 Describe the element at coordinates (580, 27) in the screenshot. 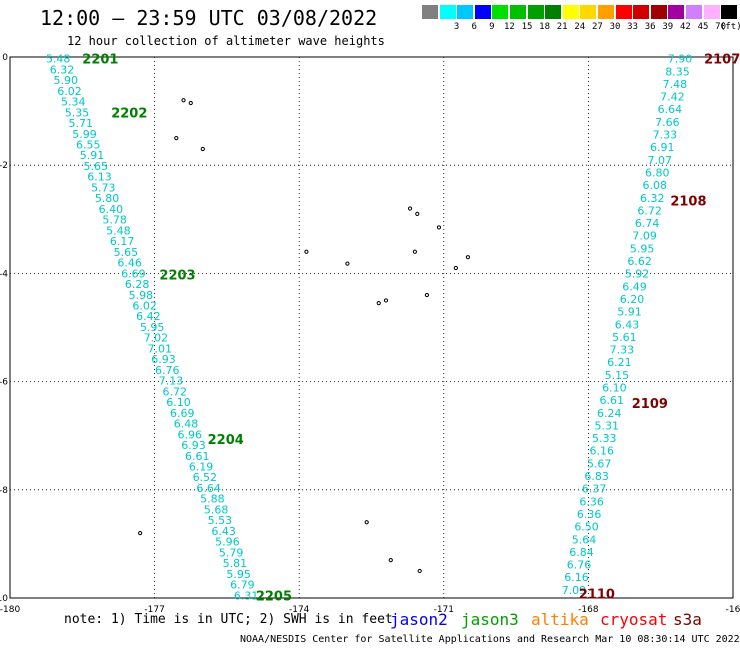

I see `legend-label: 24` at that location.